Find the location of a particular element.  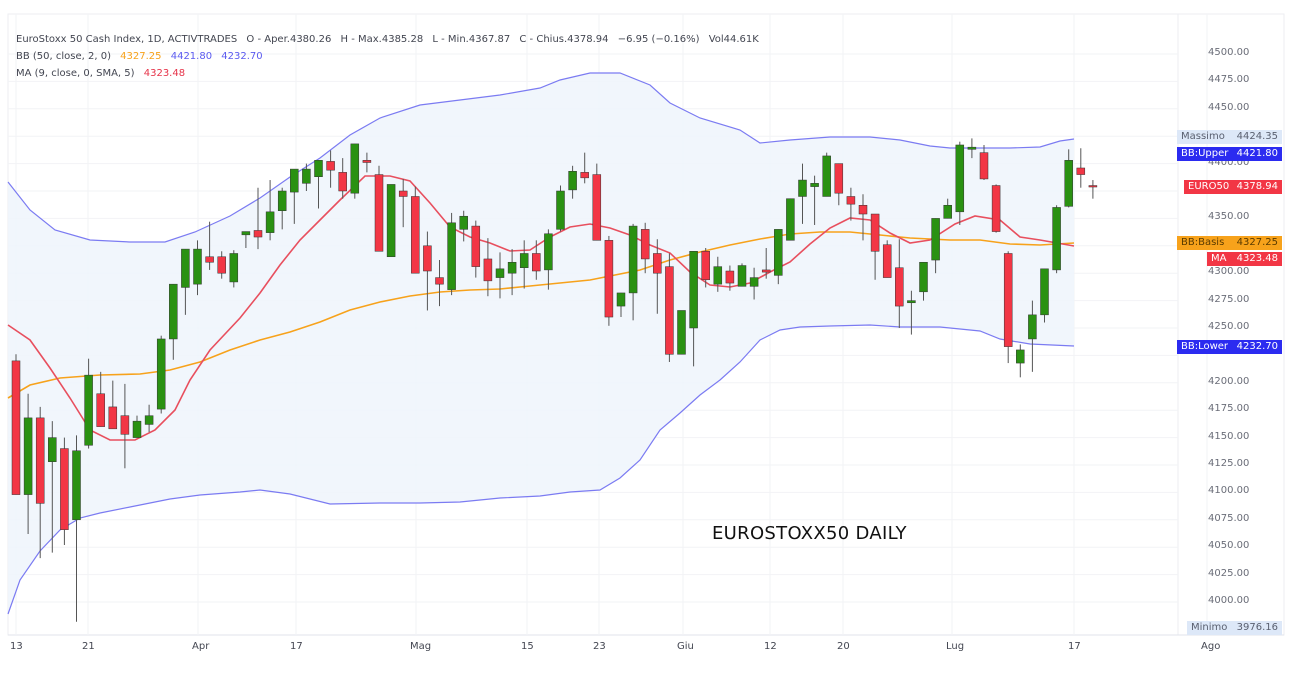

legend-high: H - Max.4385.28 is located at coordinates (382, 39).